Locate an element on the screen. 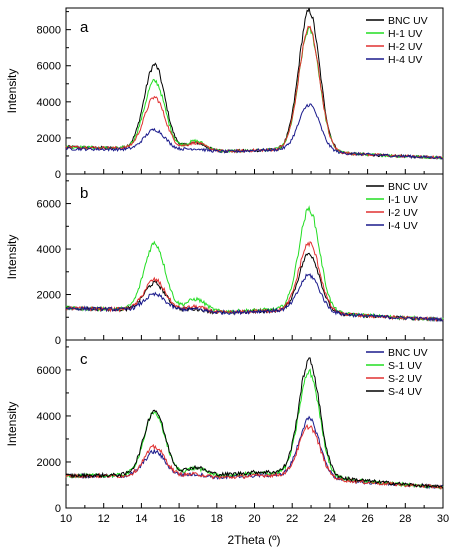  x-tick-label: 10 is located at coordinates (66, 519).